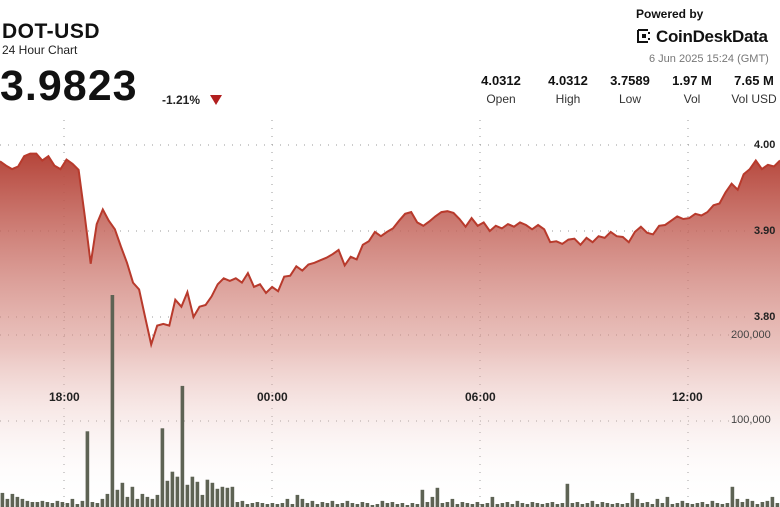 The width and height of the screenshot is (780, 507). Describe the element at coordinates (568, 80) in the screenshot. I see `stat-high-value: 4.0312` at that location.